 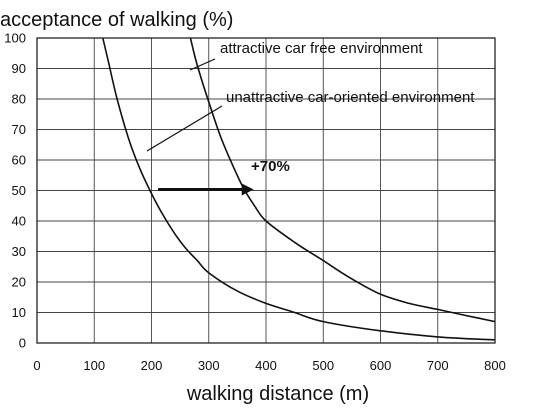 I want to click on annotations: +70%, so click(x=224, y=177).